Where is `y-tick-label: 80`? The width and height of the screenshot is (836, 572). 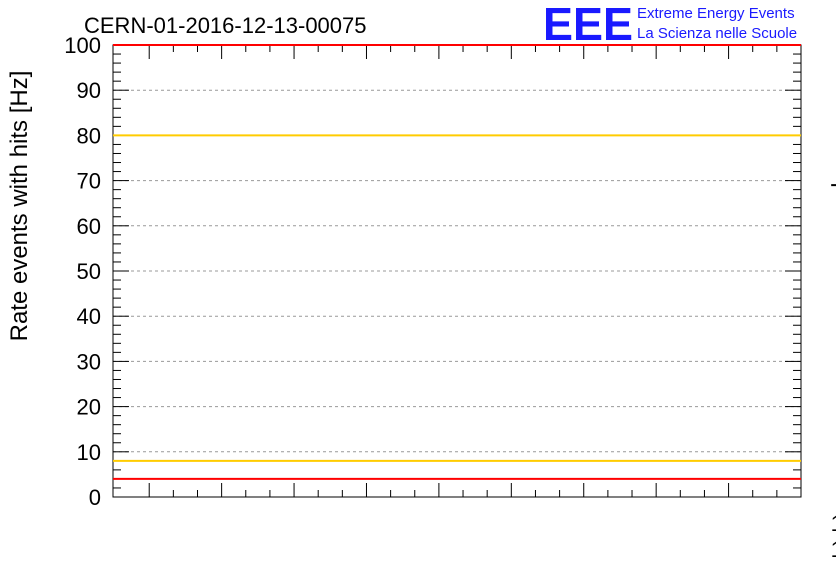 y-tick-label: 80 is located at coordinates (89, 135).